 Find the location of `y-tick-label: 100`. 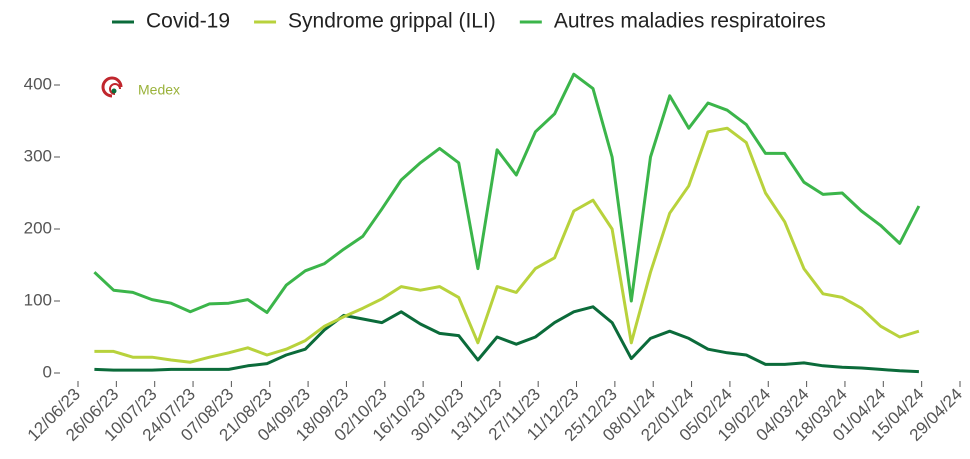

y-tick-label: 100 is located at coordinates (38, 299).